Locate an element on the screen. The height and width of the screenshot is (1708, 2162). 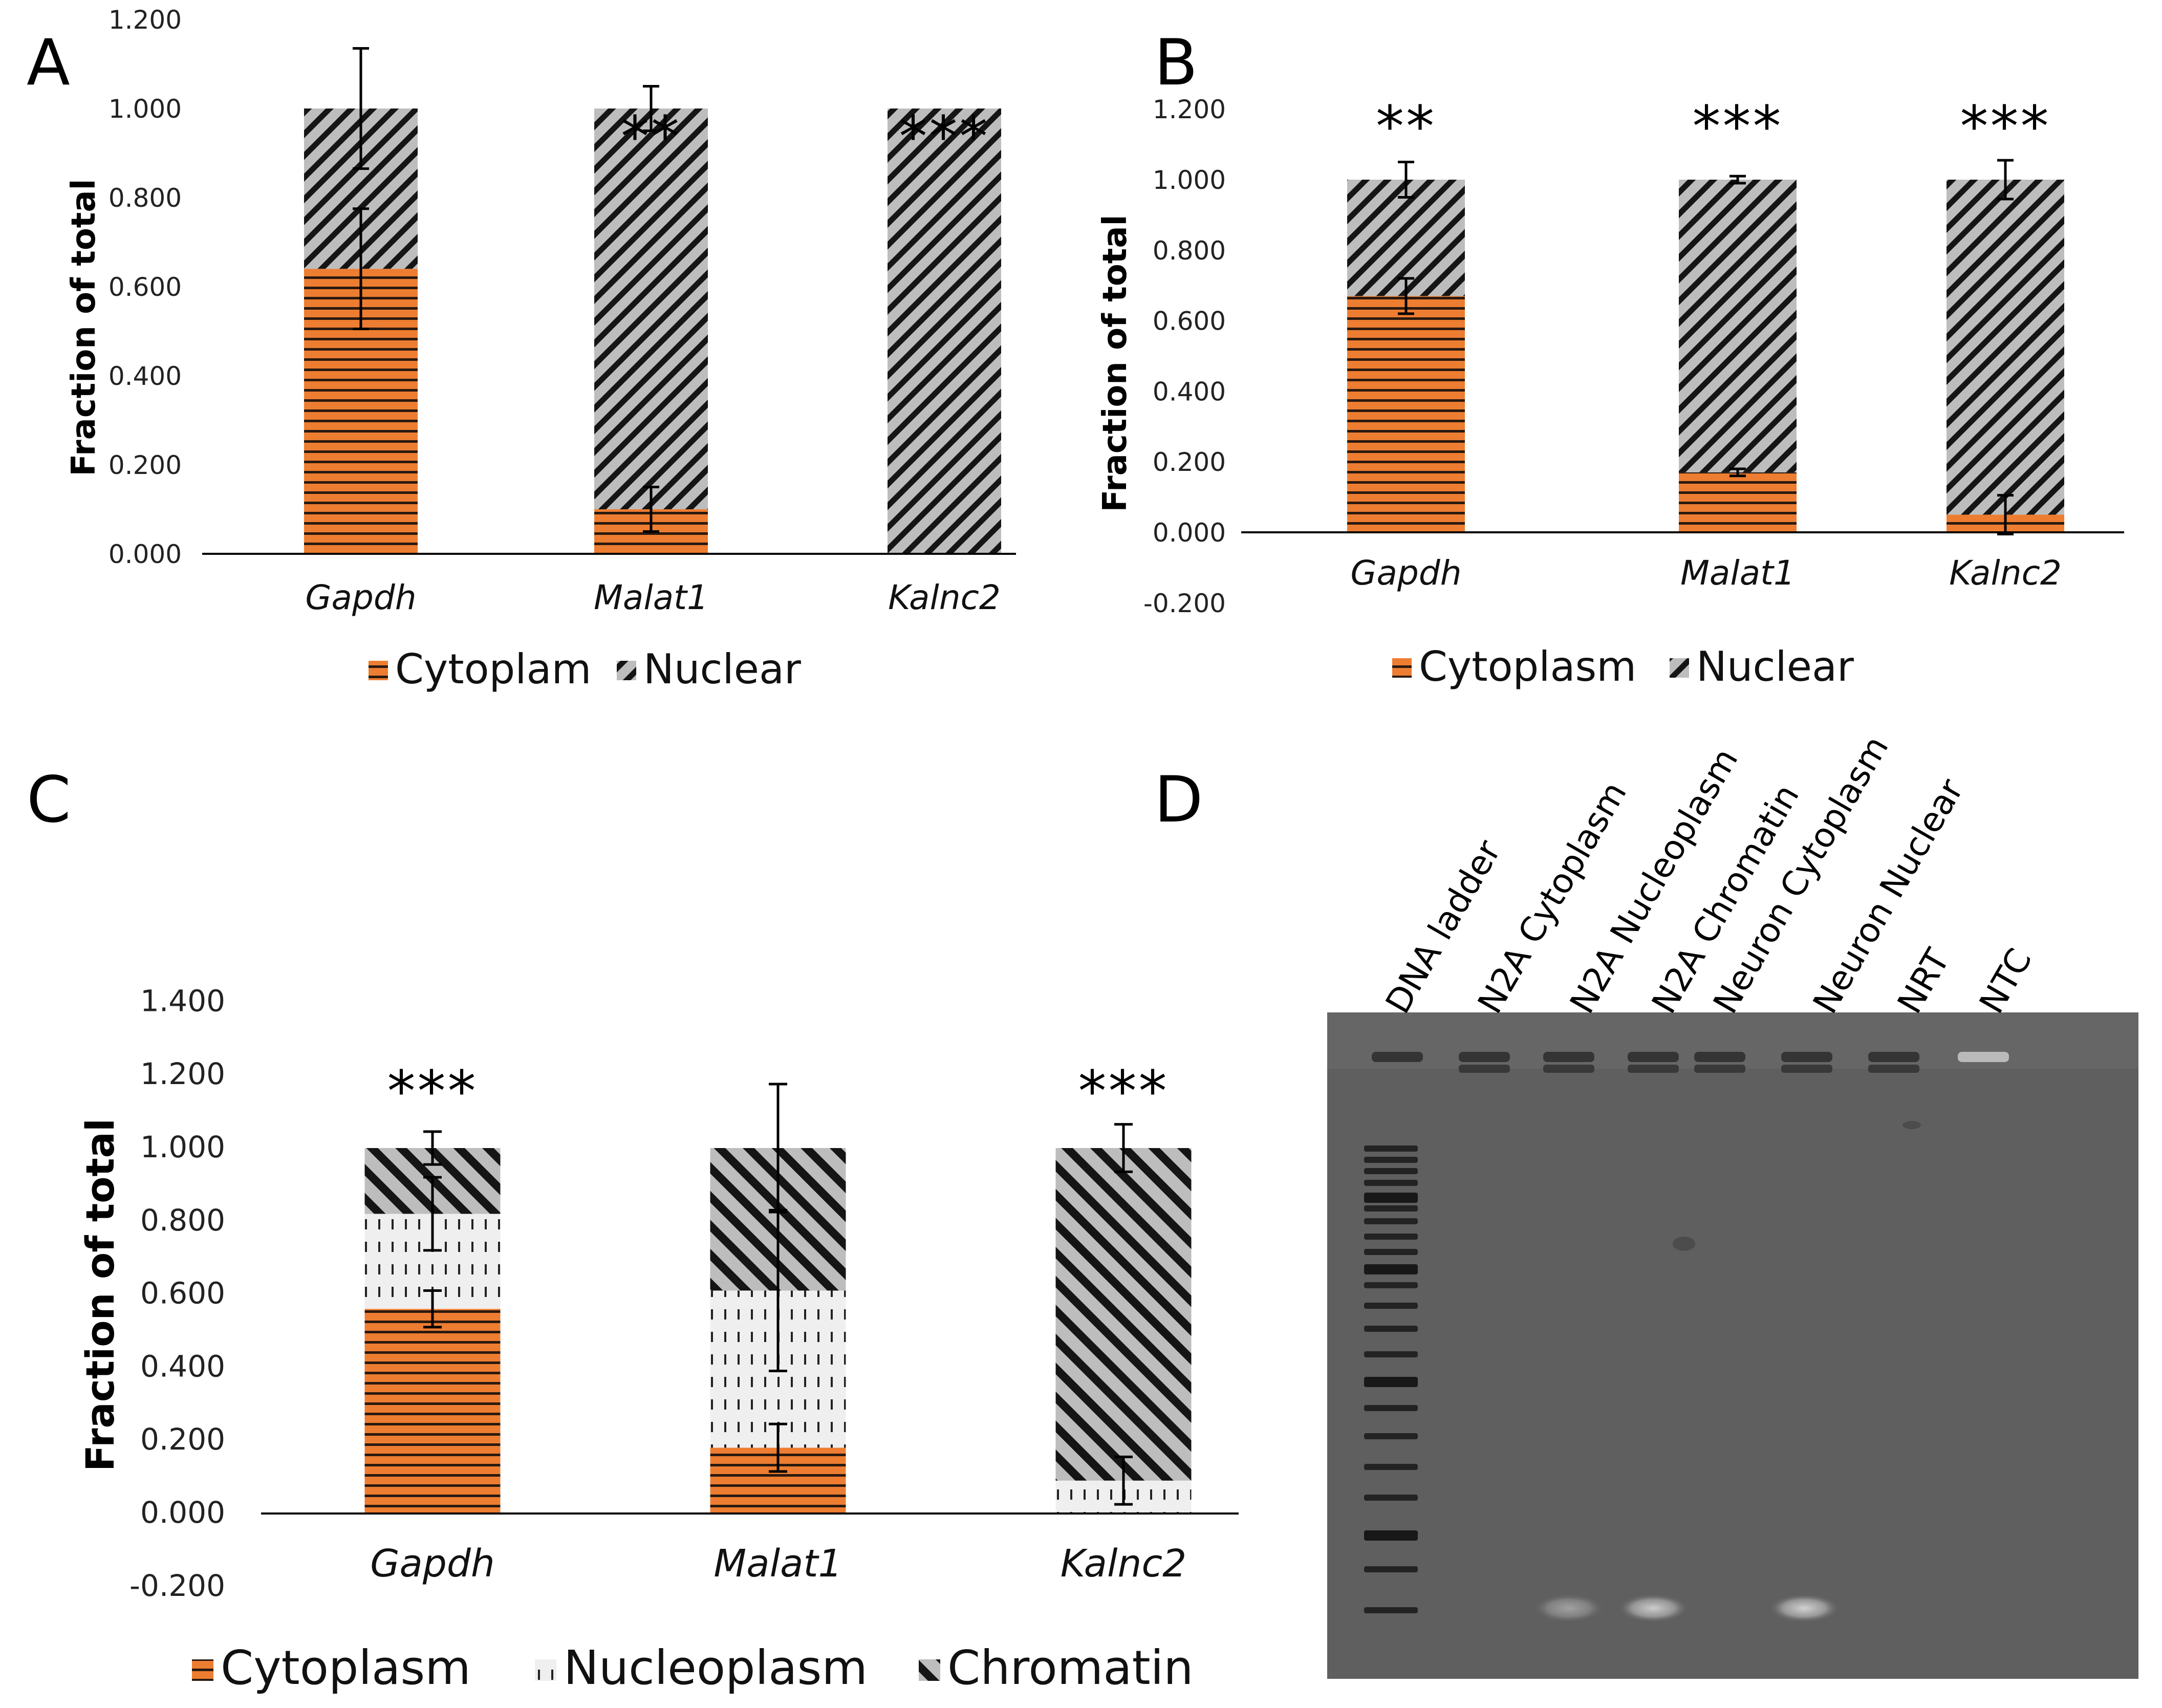
legend-item-nuclear: Nuclear is located at coordinates (1762, 666).